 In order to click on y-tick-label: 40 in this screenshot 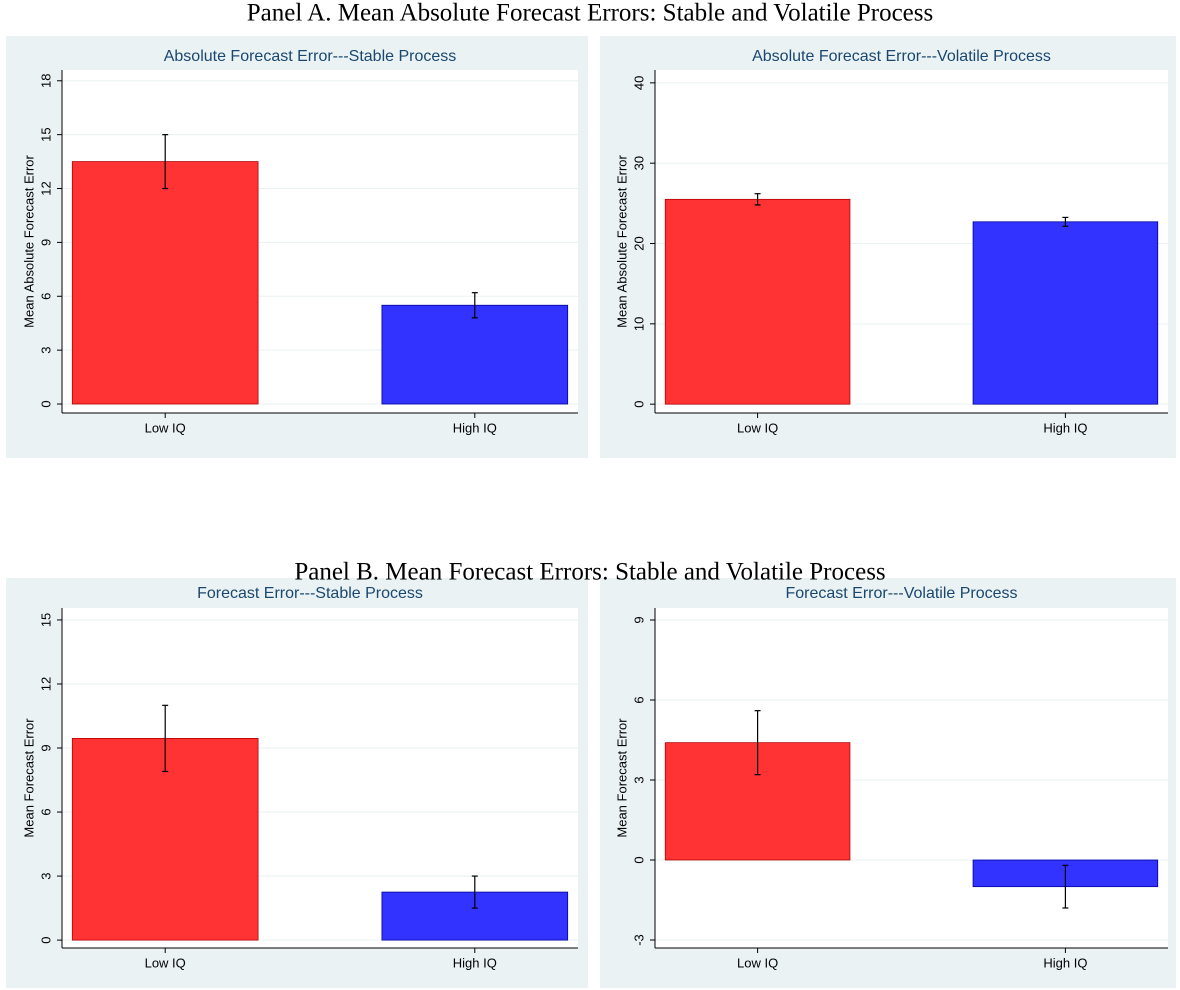, I will do `click(638, 83)`.